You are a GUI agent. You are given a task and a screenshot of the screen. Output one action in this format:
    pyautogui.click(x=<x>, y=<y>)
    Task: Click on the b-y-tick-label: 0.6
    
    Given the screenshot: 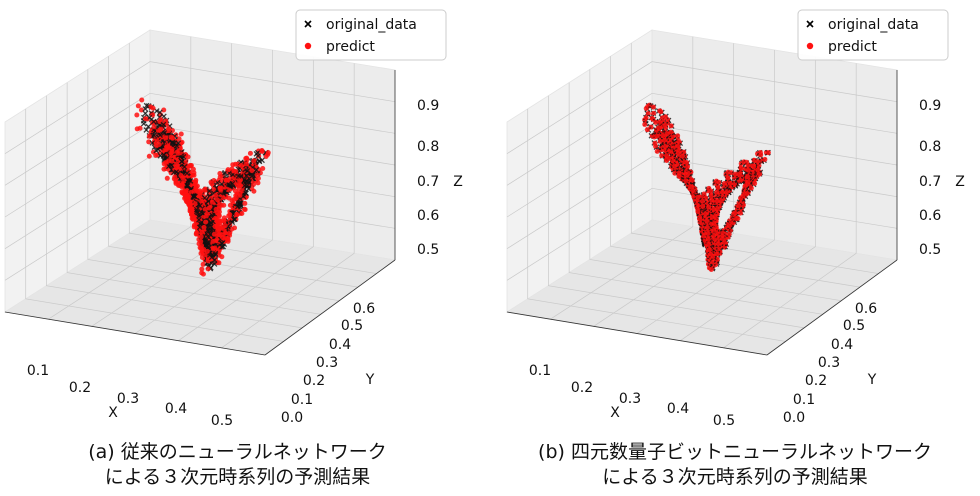 What is the action you would take?
    pyautogui.click(x=866, y=309)
    